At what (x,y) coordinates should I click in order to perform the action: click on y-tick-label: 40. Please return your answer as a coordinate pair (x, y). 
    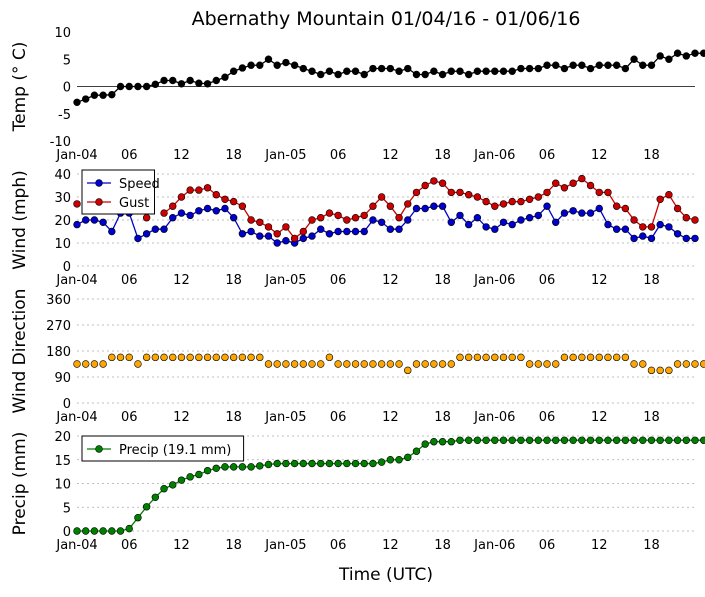
    Looking at the image, I should click on (62, 175).